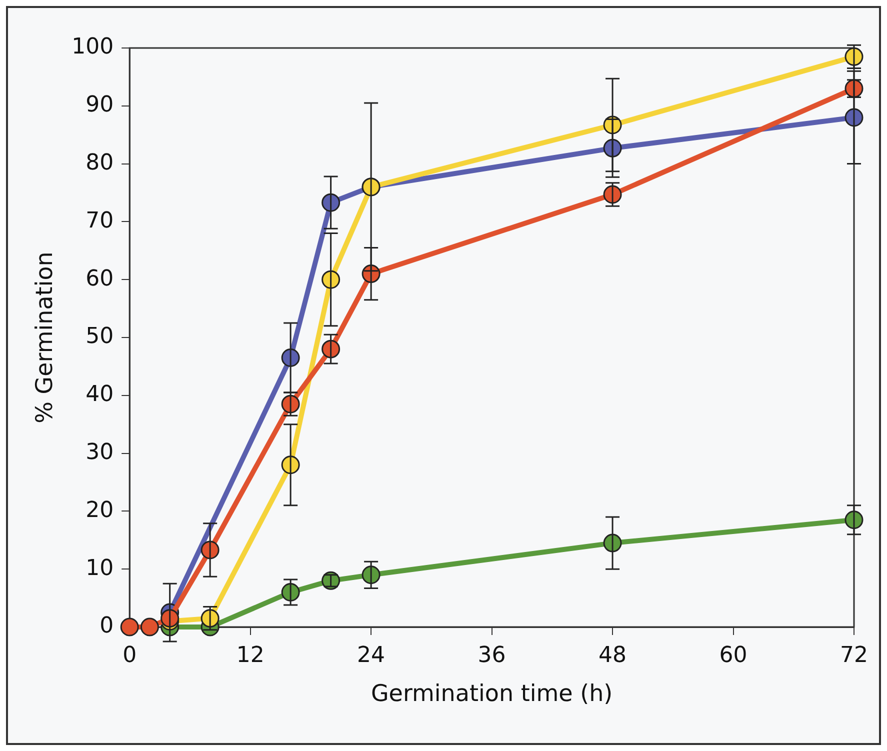 This screenshot has height=751, width=887. I want to click on x-tick-label: 60, so click(733, 655).